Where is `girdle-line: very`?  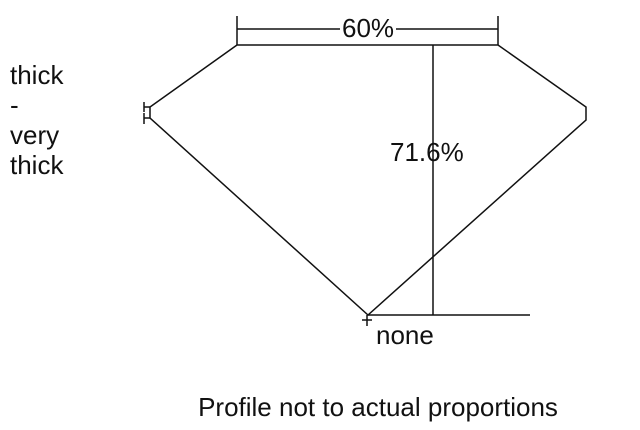
girdle-line: very is located at coordinates (35, 135).